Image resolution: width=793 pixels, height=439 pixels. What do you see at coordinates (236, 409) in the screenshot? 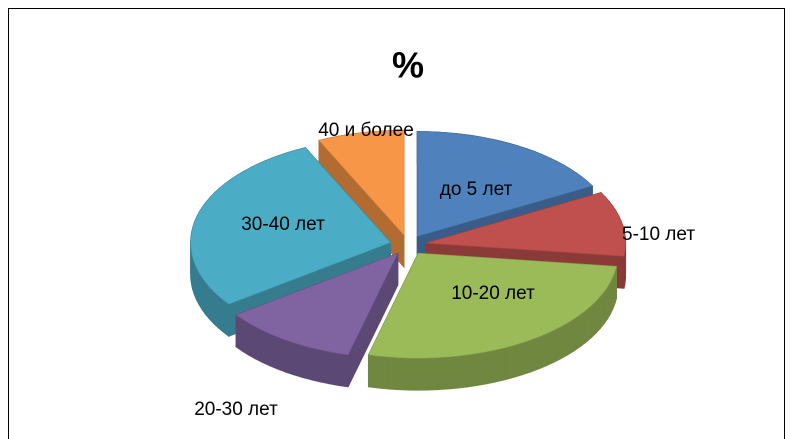
I see `slice-label: 20-30 лет` at bounding box center [236, 409].